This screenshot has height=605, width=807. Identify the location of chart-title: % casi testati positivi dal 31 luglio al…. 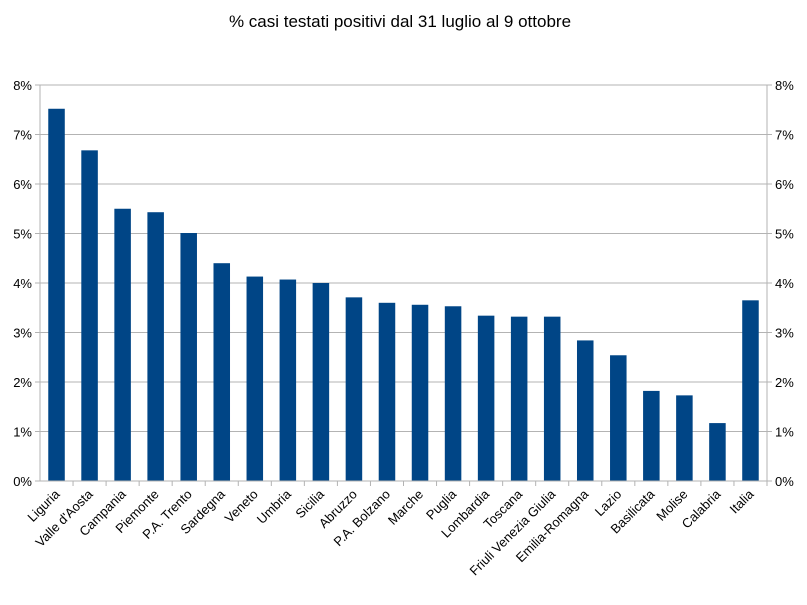
(400, 21).